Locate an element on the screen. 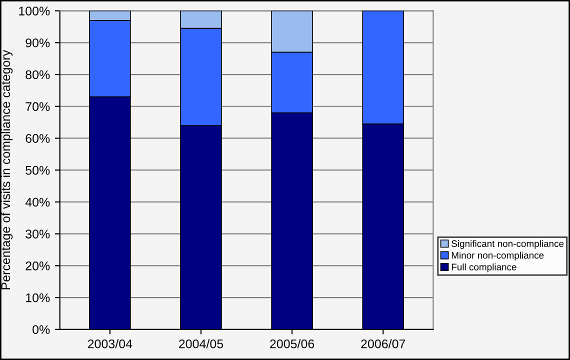 Image resolution: width=570 pixels, height=360 pixels. legend-label: Full compliance is located at coordinates (484, 267).